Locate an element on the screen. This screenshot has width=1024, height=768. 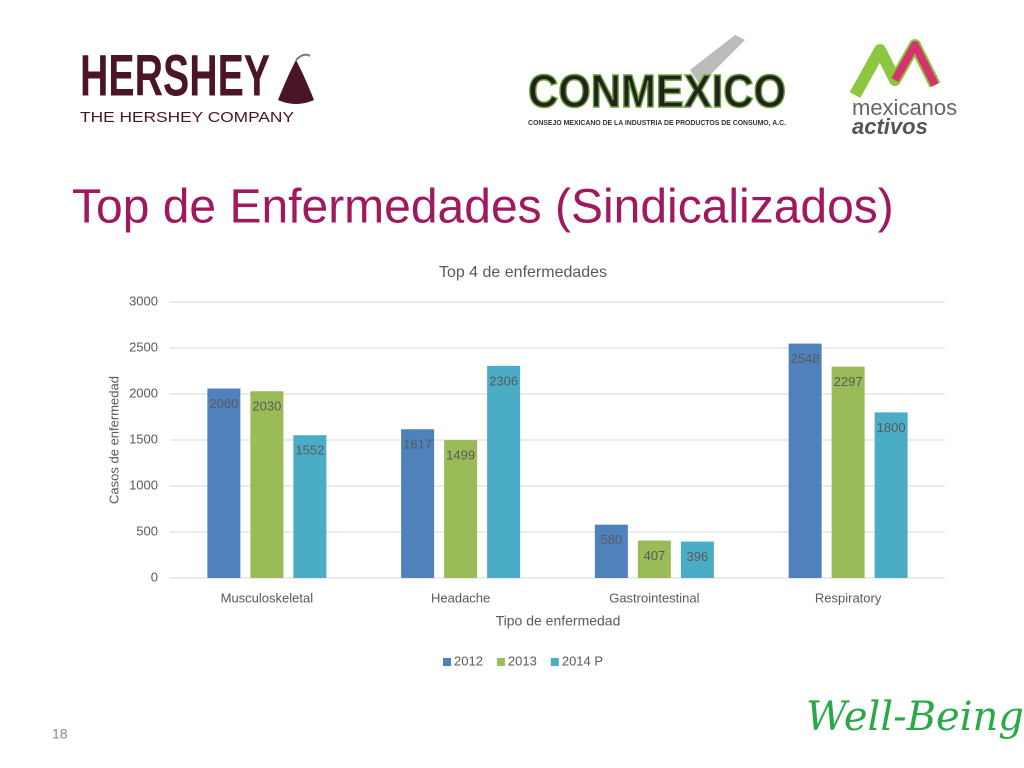
y-tick-label: 1500 is located at coordinates (143, 438).